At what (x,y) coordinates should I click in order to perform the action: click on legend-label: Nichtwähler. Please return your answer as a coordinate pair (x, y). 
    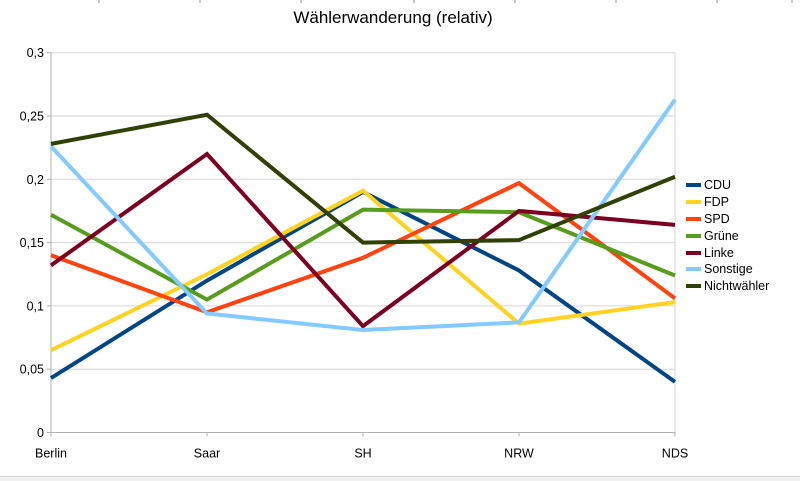
    Looking at the image, I should click on (737, 286).